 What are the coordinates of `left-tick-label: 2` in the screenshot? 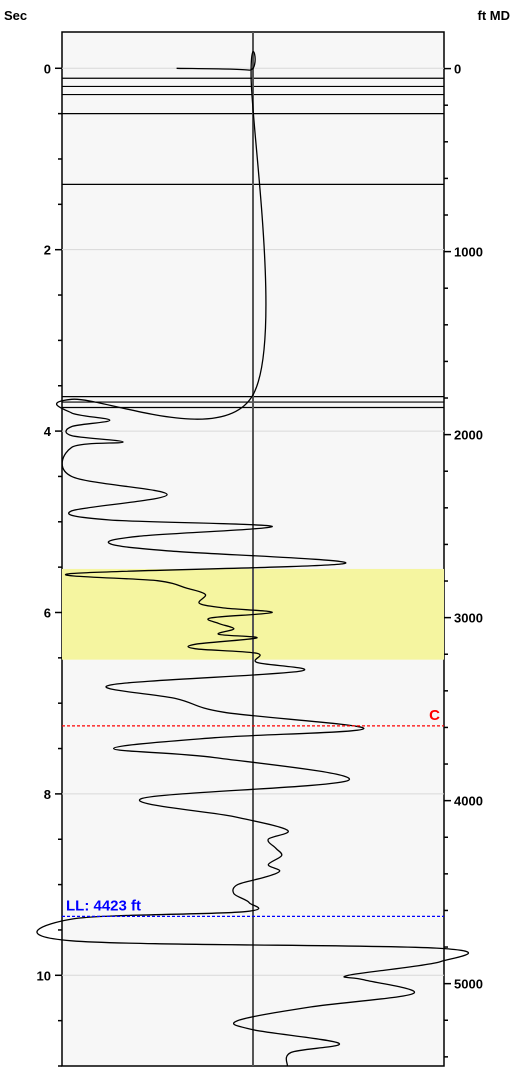 It's located at (47, 250).